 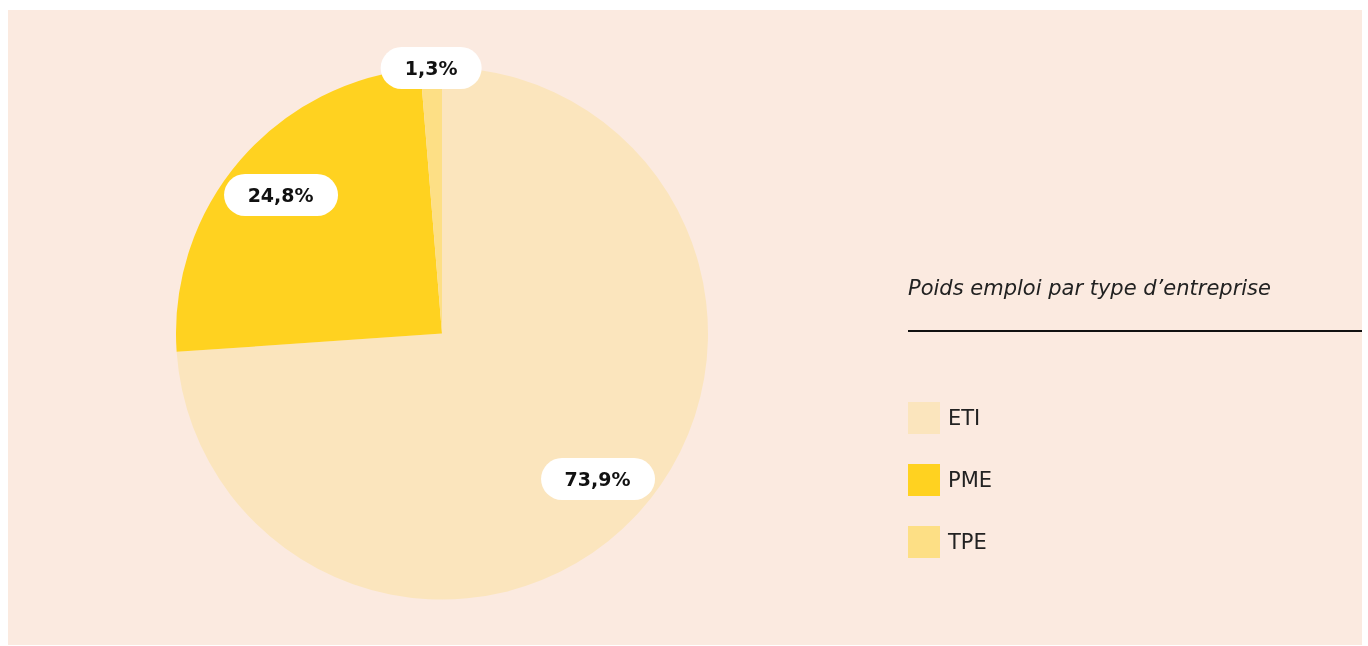 I want to click on data-label: 24,8%, so click(x=280, y=194).